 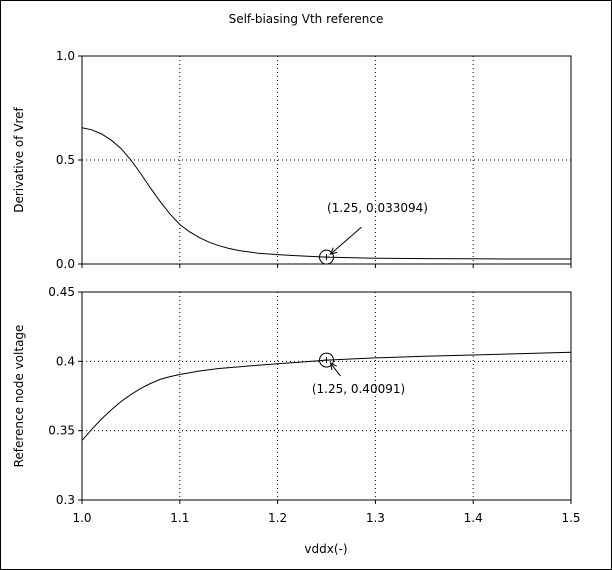 What do you see at coordinates (65, 361) in the screenshot?
I see `y-tick-label: 0.4` at bounding box center [65, 361].